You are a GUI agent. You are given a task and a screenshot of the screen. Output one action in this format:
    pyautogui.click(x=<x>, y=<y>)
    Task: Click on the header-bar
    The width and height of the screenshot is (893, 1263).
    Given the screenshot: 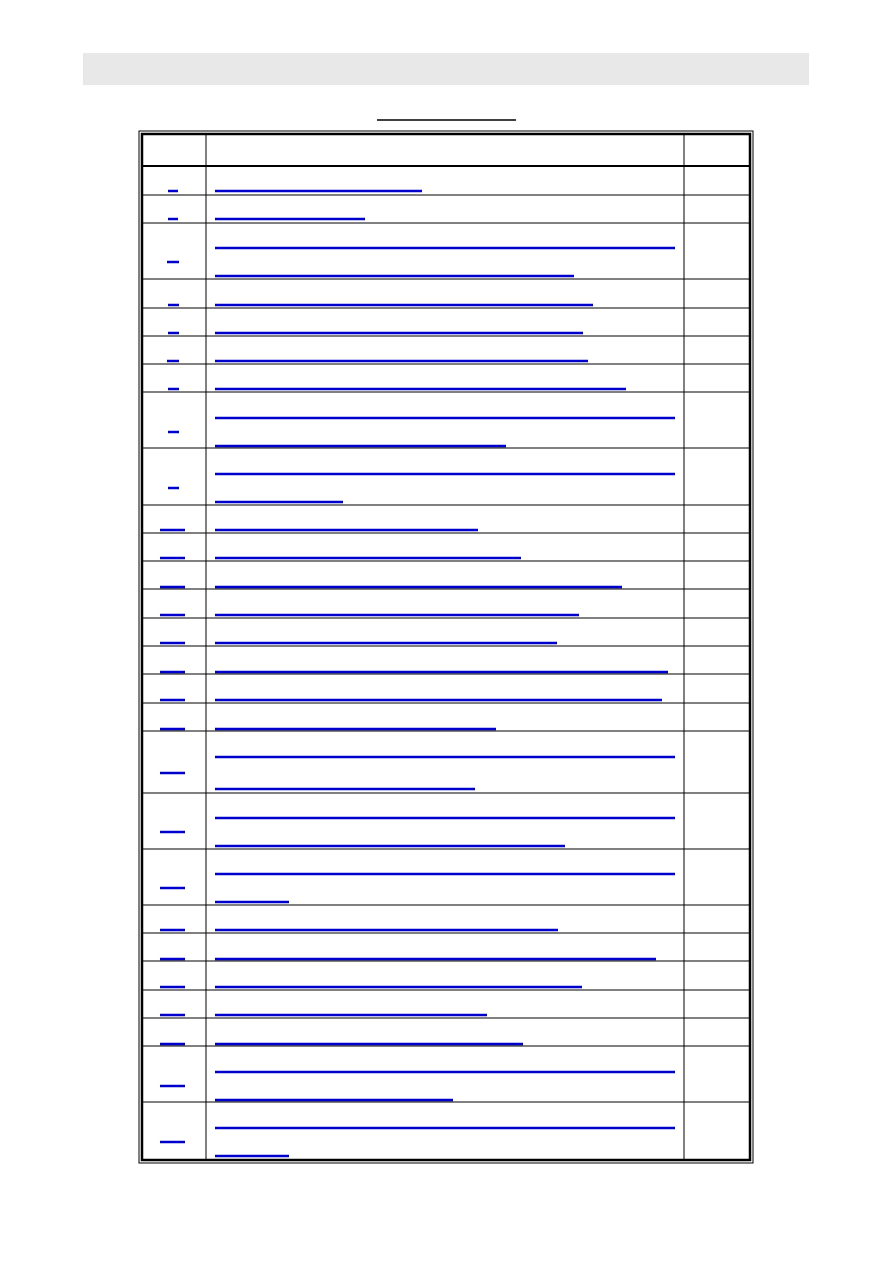 What is the action you would take?
    pyautogui.click(x=446, y=69)
    